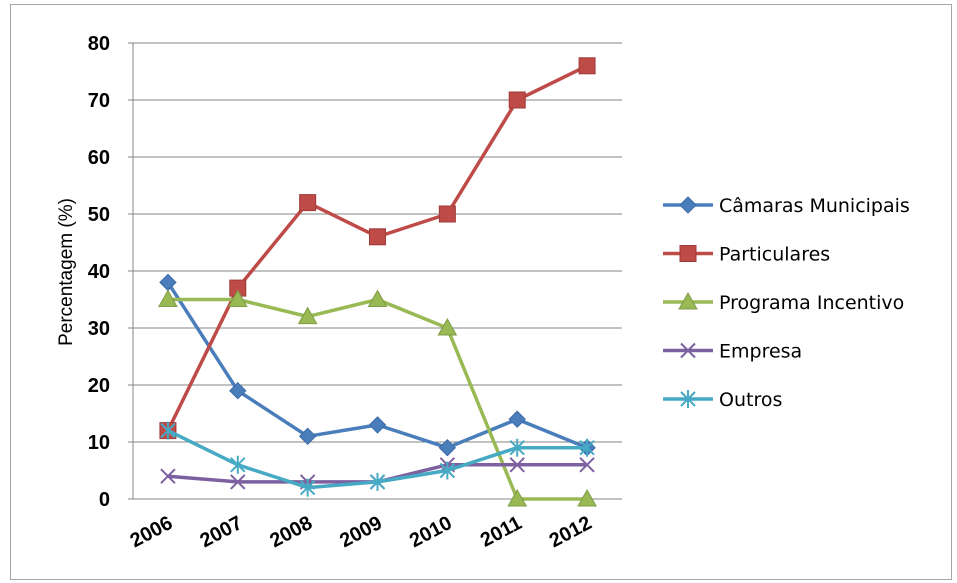 Image resolution: width=957 pixels, height=583 pixels. Describe the element at coordinates (99, 329) in the screenshot. I see `y-tick-label: 30` at that location.